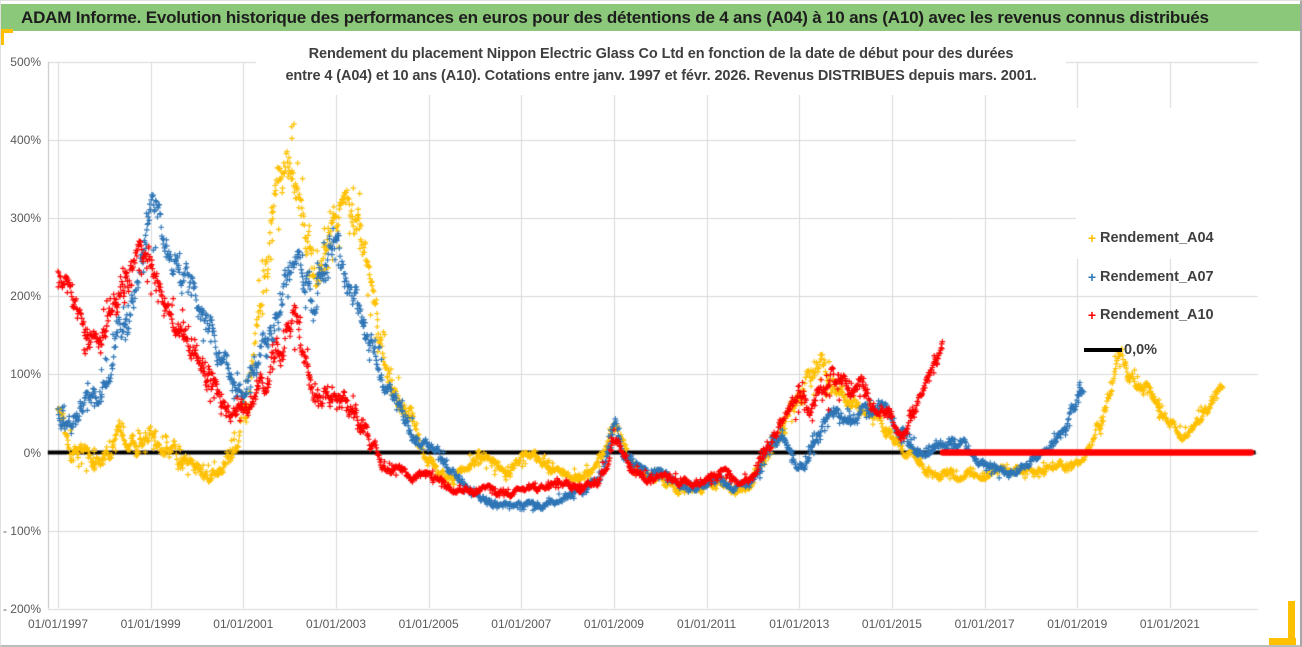 This screenshot has width=1302, height=647. What do you see at coordinates (58, 624) in the screenshot?
I see `x-axis-label-1997: 01/01/1997` at bounding box center [58, 624].